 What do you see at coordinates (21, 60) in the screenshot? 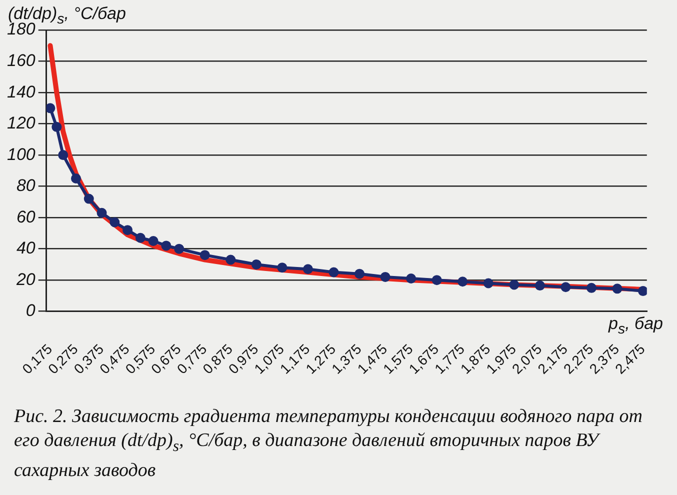
I see `y-tick-label: 160` at bounding box center [21, 60].